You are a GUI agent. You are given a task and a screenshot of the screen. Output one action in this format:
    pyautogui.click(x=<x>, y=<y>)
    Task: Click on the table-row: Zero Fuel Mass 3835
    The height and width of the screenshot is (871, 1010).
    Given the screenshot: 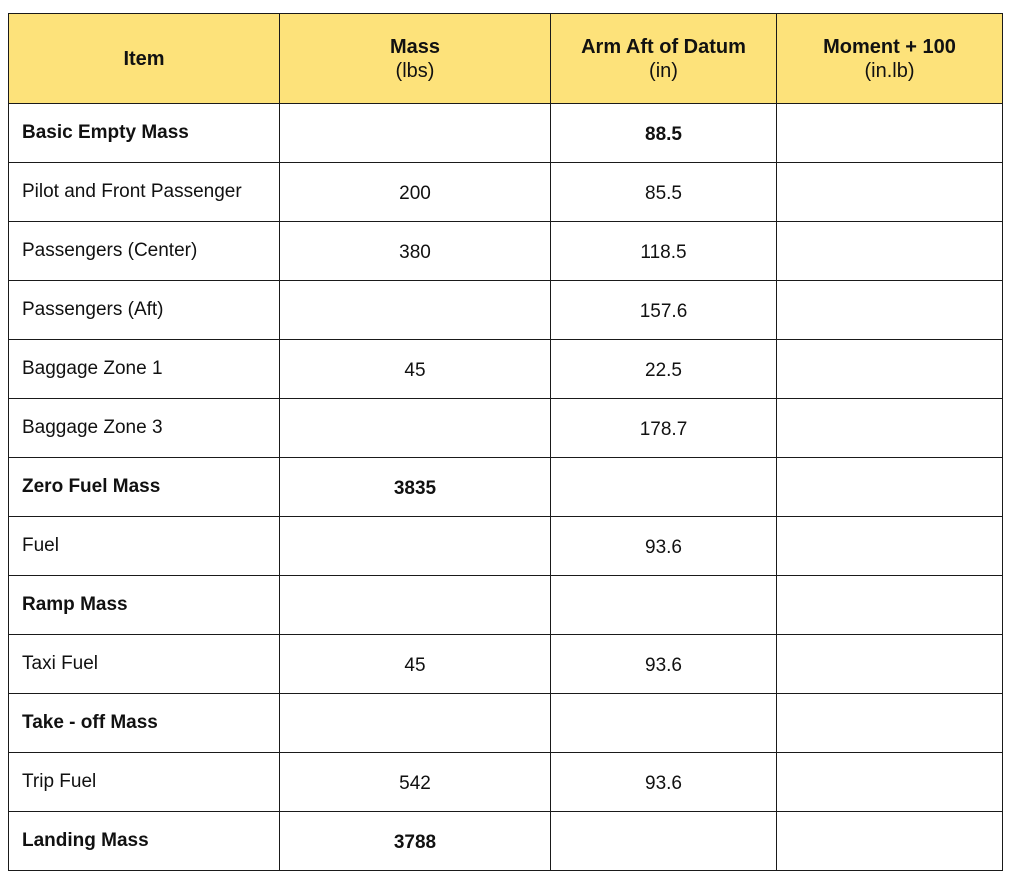 What is the action you would take?
    pyautogui.click(x=505, y=487)
    